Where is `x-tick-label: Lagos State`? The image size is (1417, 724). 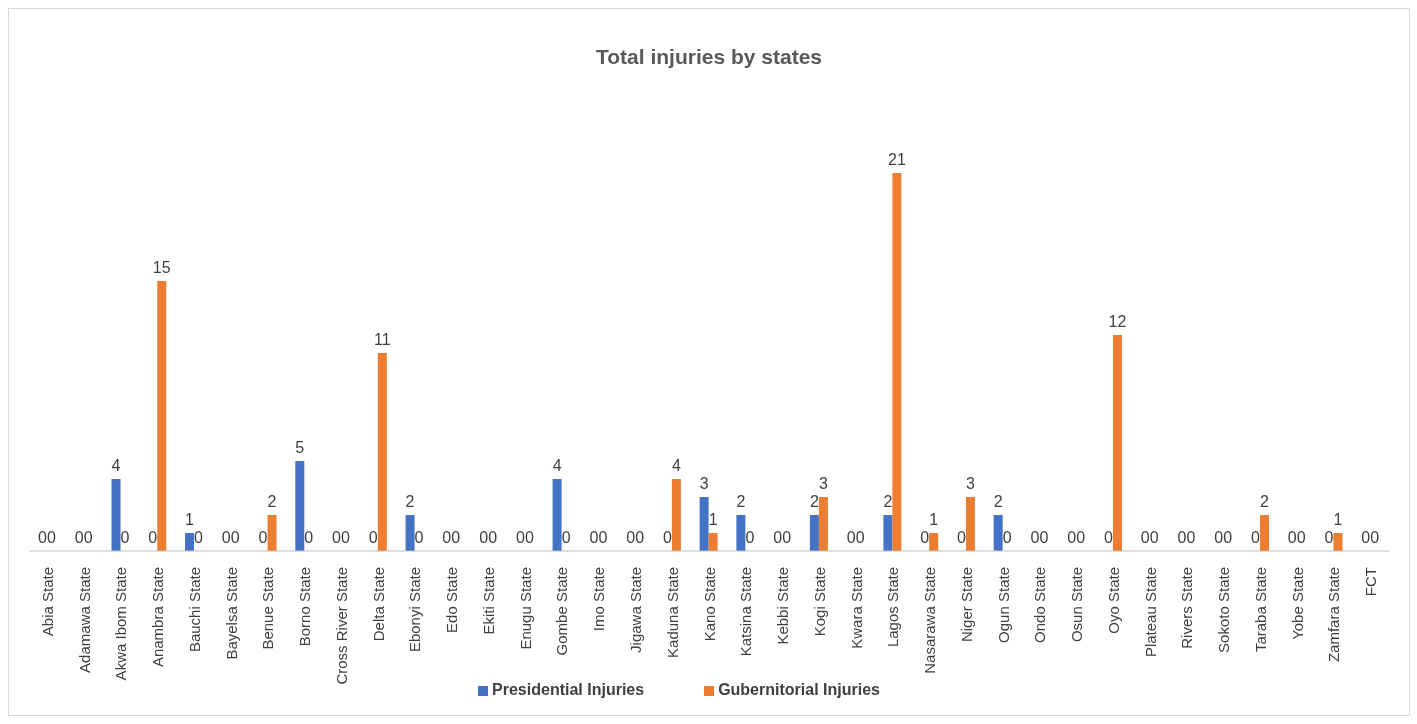
x-tick-label: Lagos State is located at coordinates (893, 607).